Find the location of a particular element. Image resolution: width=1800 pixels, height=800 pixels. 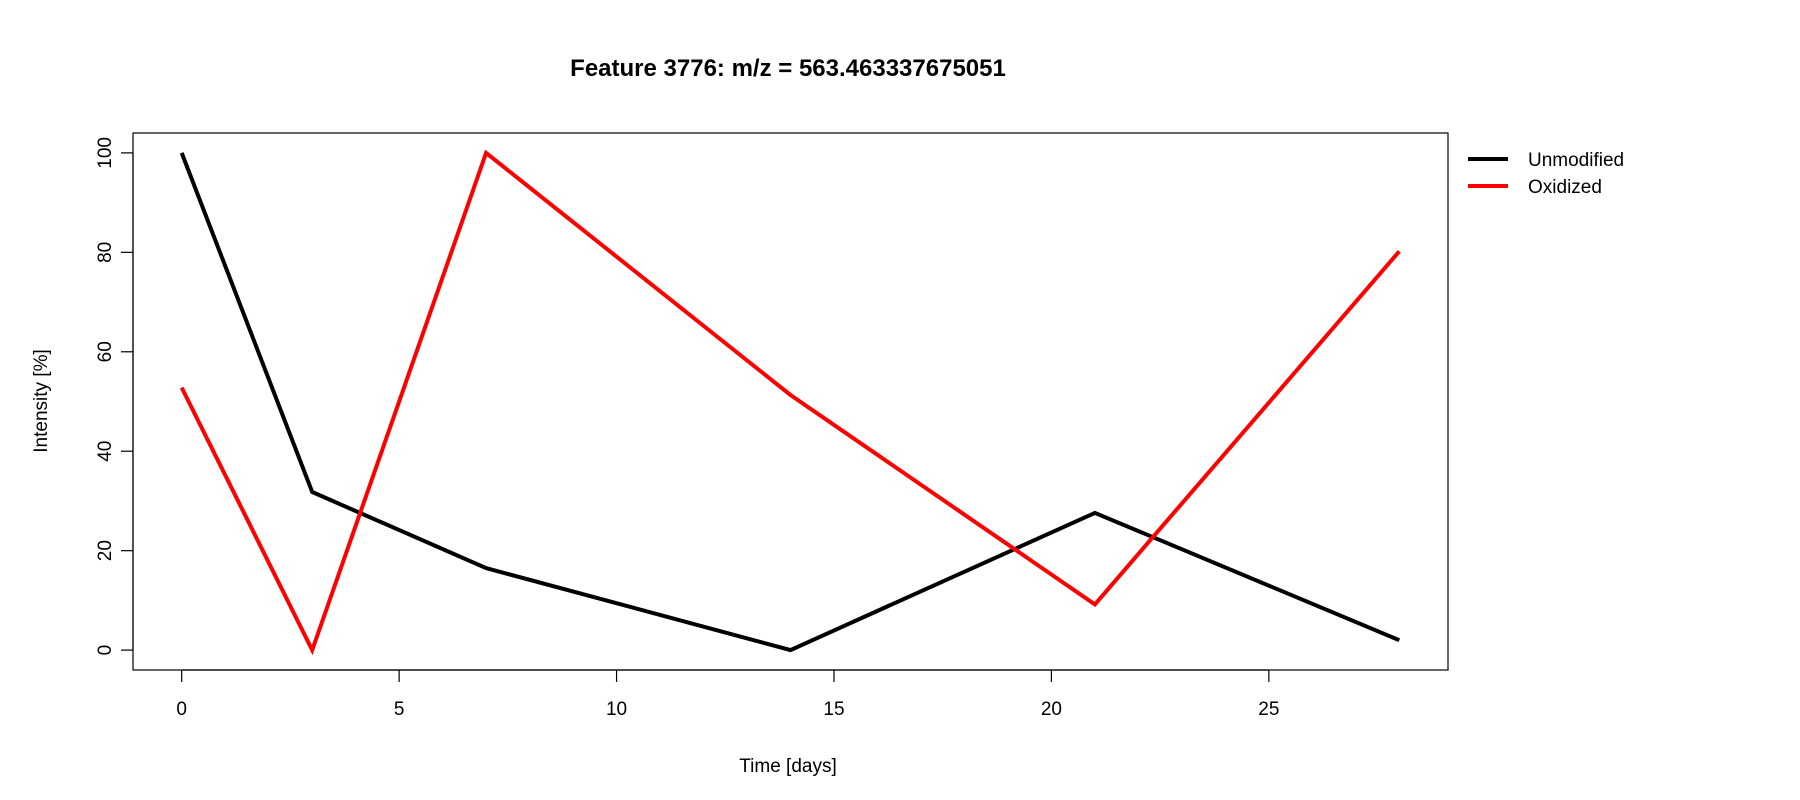

y-tick-label: 80 is located at coordinates (105, 252).